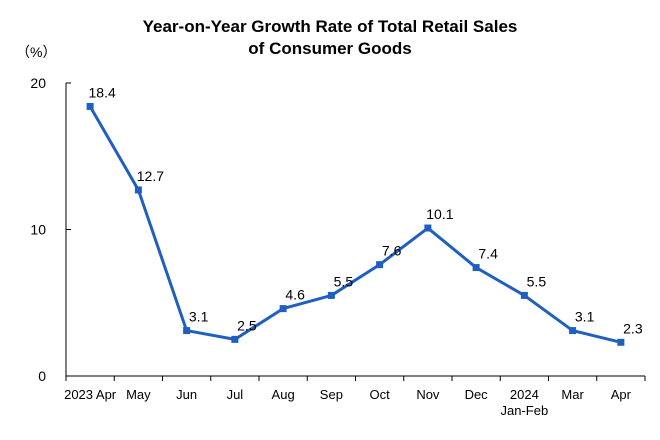 This screenshot has width=660, height=440. Describe the element at coordinates (477, 394) in the screenshot. I see `x-tick-label: Dec` at that location.